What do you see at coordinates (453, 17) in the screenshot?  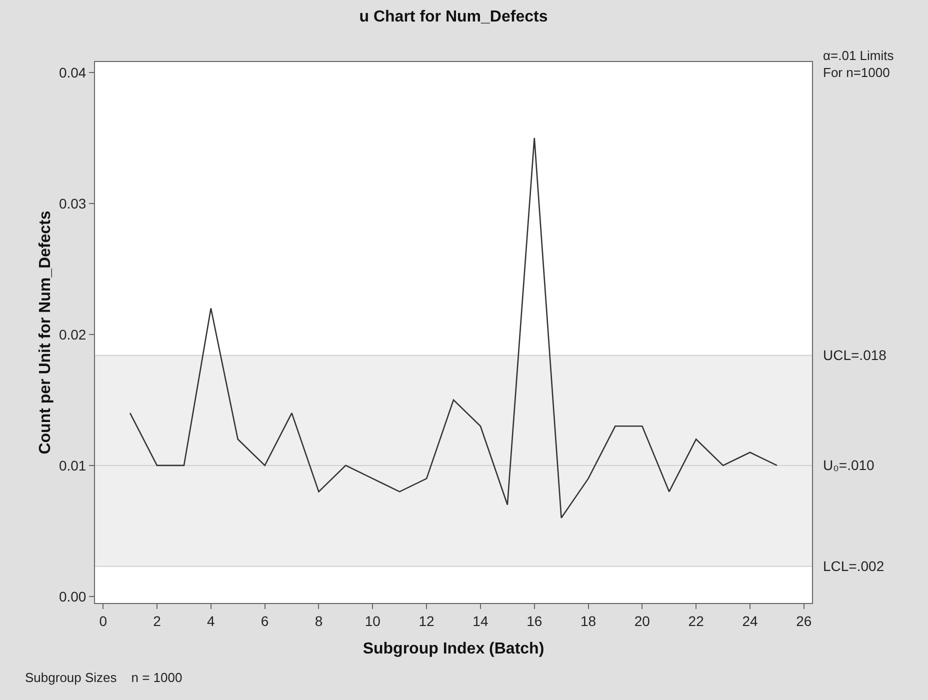 I see `chart-title: u Chart for Num_Defects` at bounding box center [453, 17].